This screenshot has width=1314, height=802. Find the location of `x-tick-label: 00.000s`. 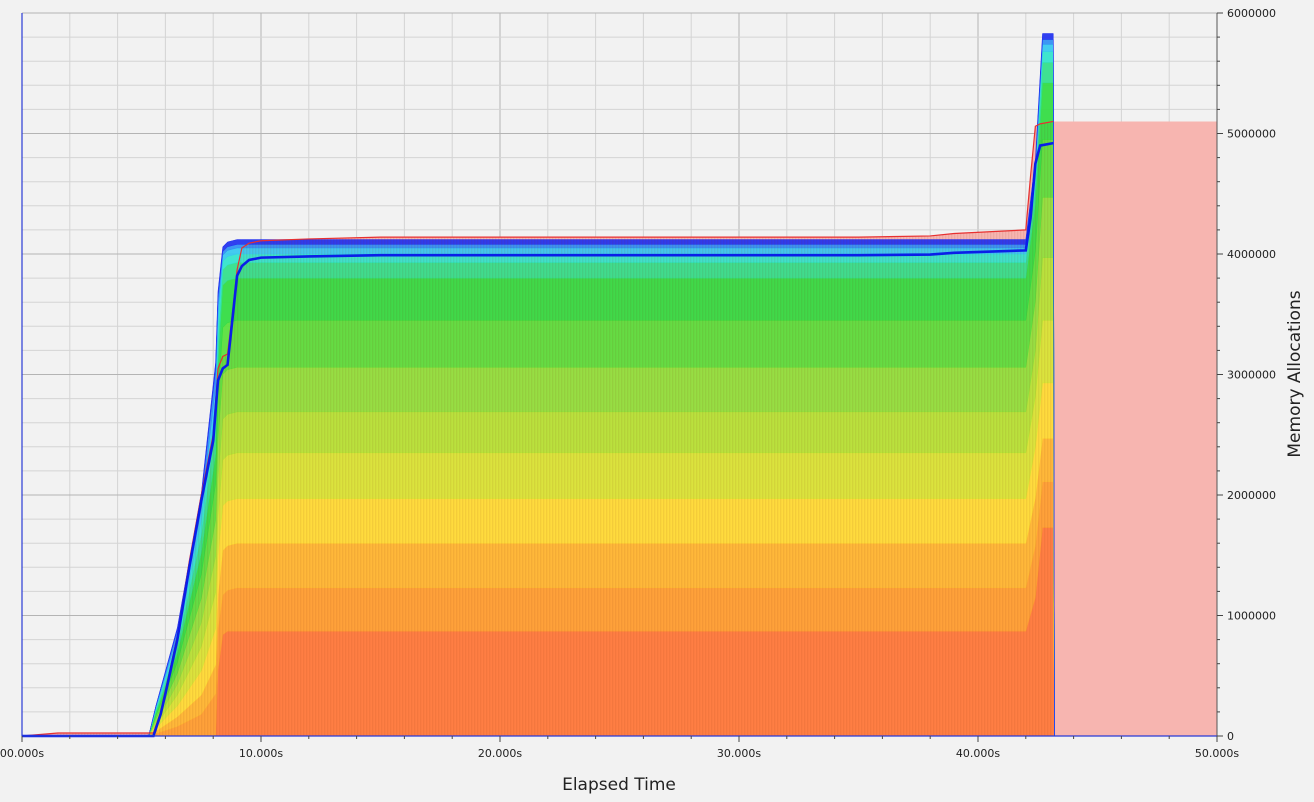

x-tick-label: 00.000s is located at coordinates (22, 753).